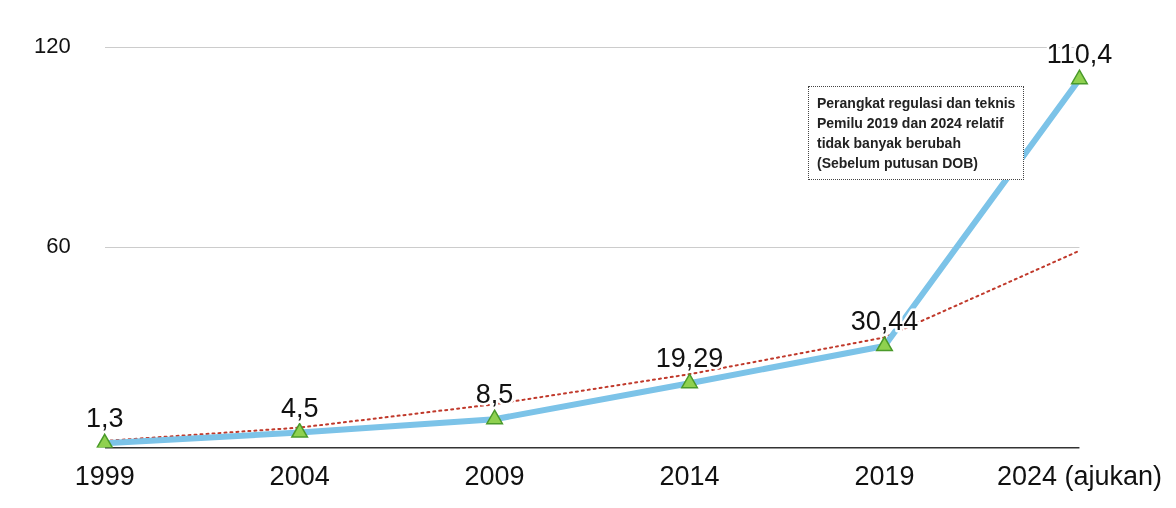 This screenshot has height=508, width=1176. I want to click on x-tick-label: 2014, so click(689, 476).